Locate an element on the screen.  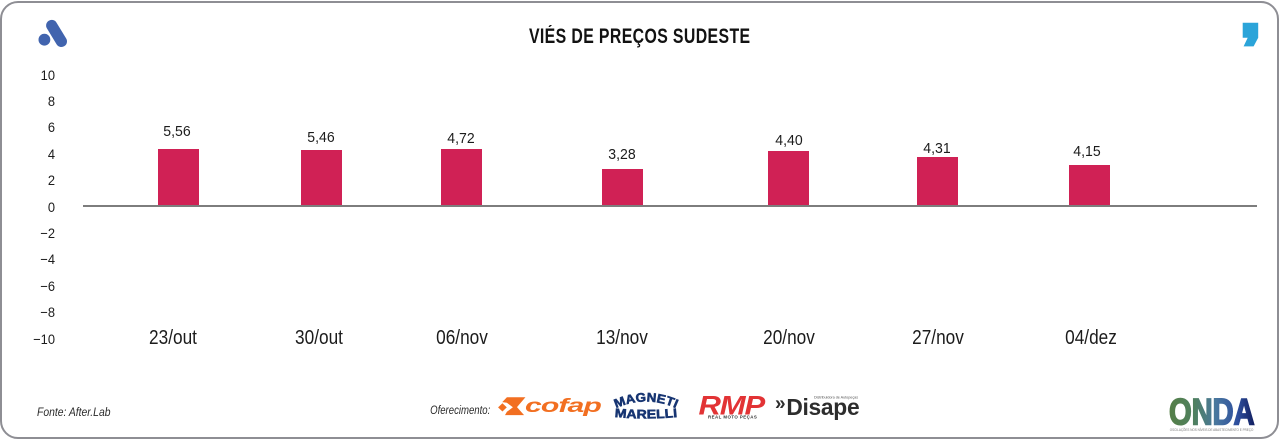
svg-text: RMP is located at coordinates (732, 406).